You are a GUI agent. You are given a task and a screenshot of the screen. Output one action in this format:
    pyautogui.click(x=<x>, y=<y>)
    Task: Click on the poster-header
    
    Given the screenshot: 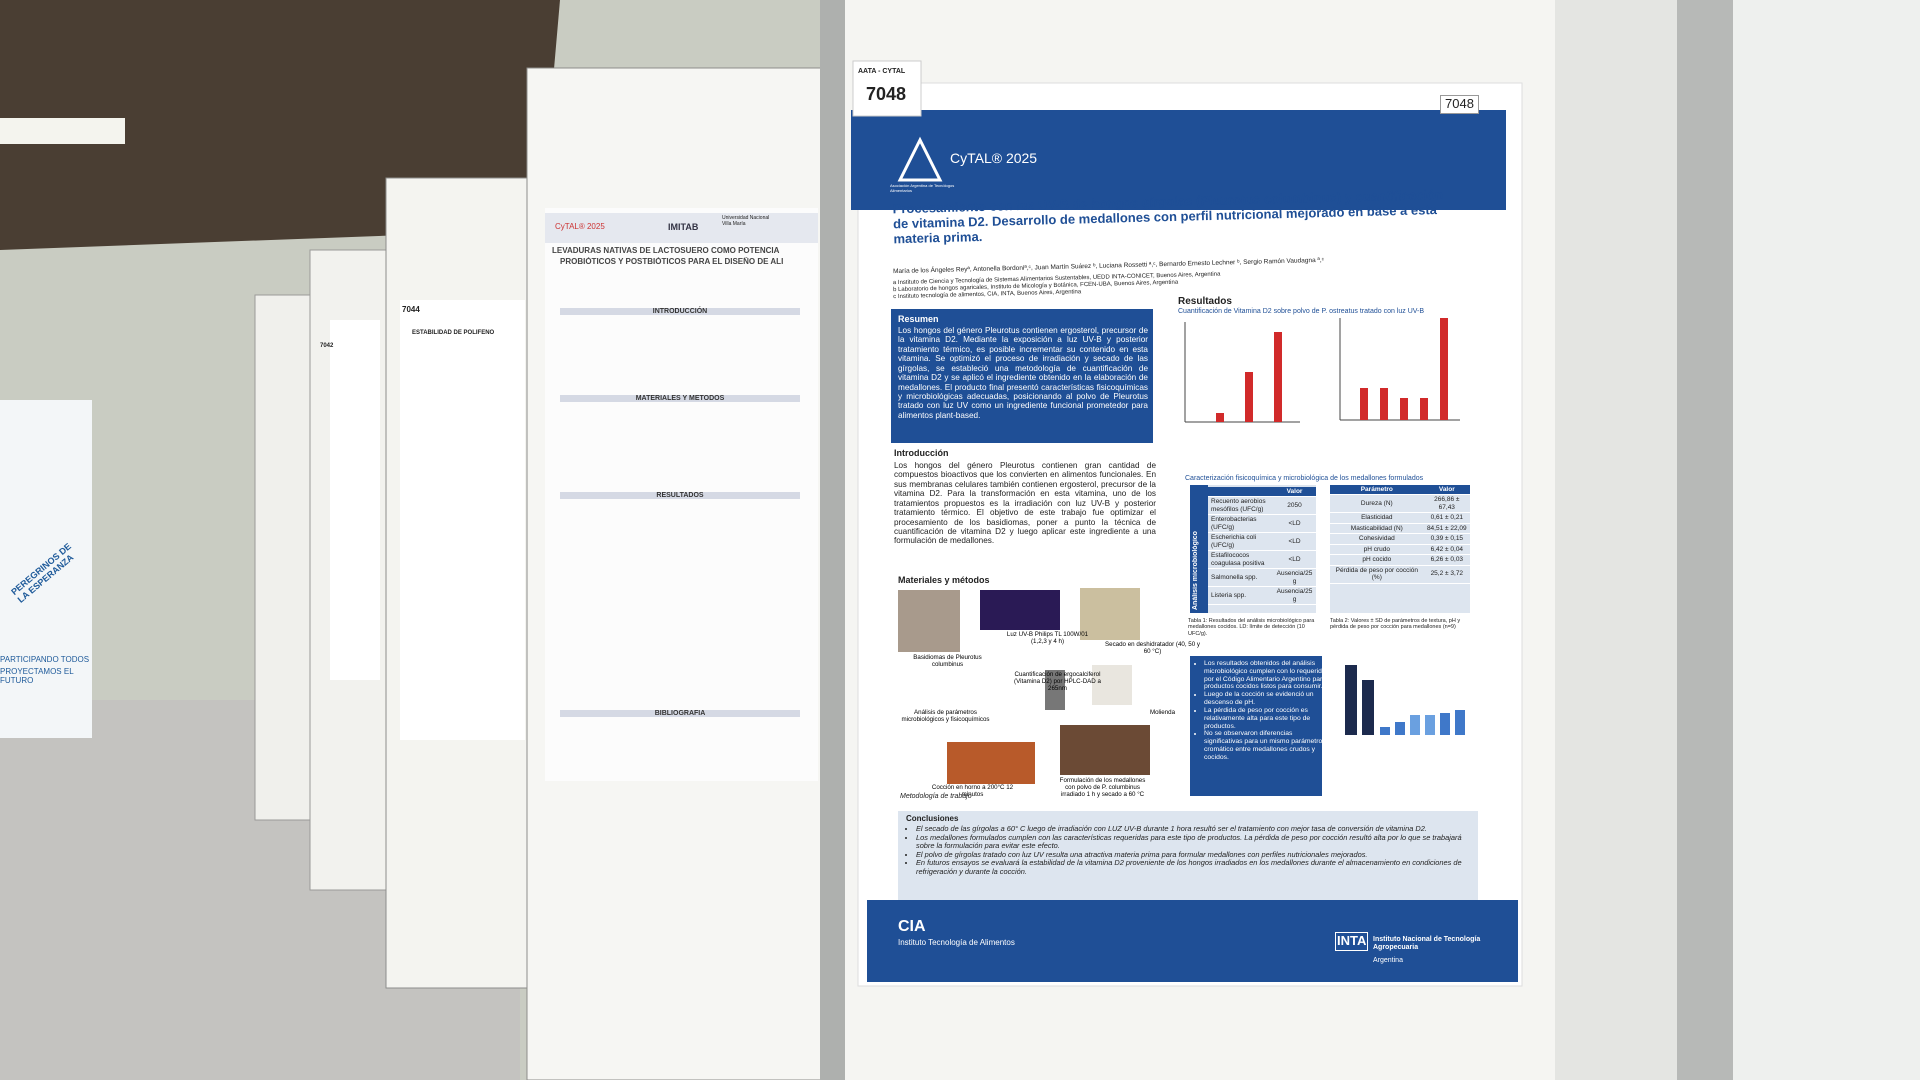 What is the action you would take?
    pyautogui.click(x=1178, y=160)
    